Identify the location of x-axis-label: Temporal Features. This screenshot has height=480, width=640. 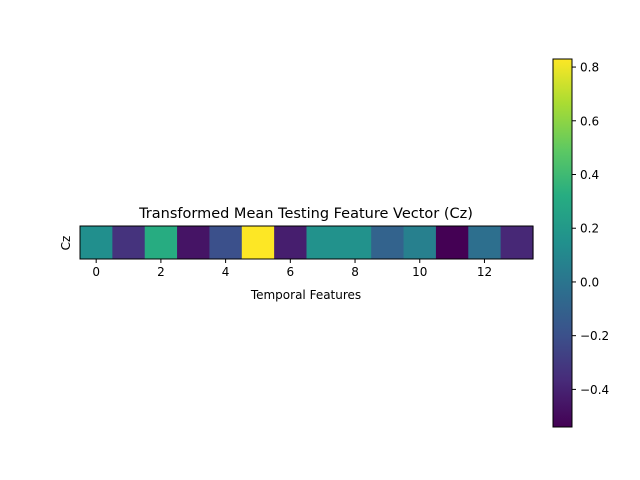
(305, 295).